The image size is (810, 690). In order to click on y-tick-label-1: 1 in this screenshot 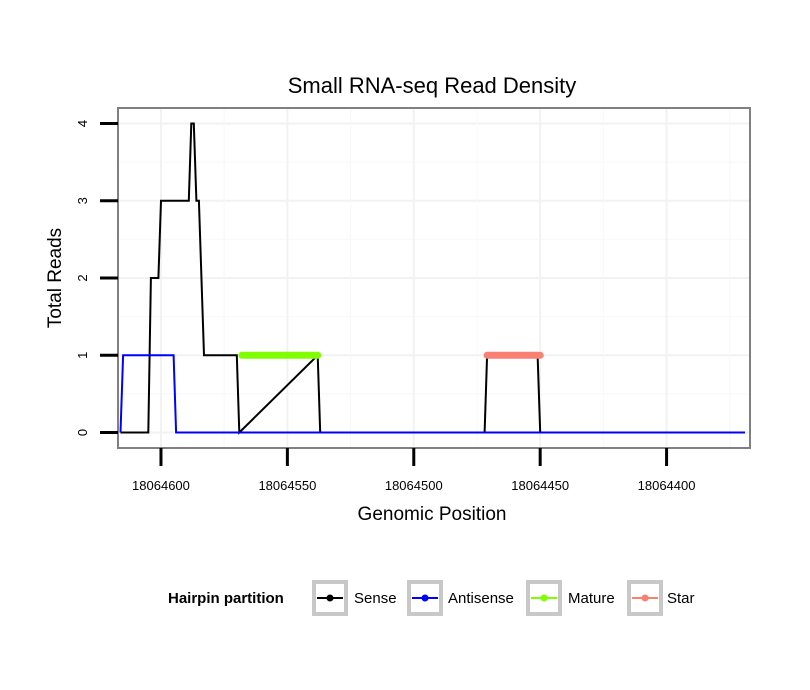, I will do `click(82, 355)`.